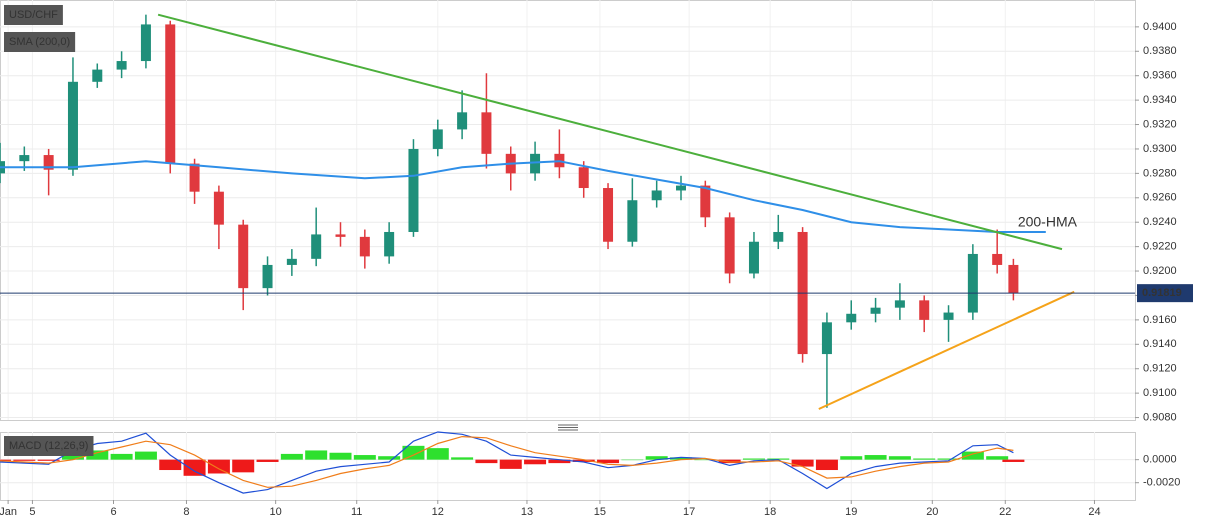  What do you see at coordinates (1160, 271) in the screenshot?
I see `y-tick-label: 0.9200` at bounding box center [1160, 271].